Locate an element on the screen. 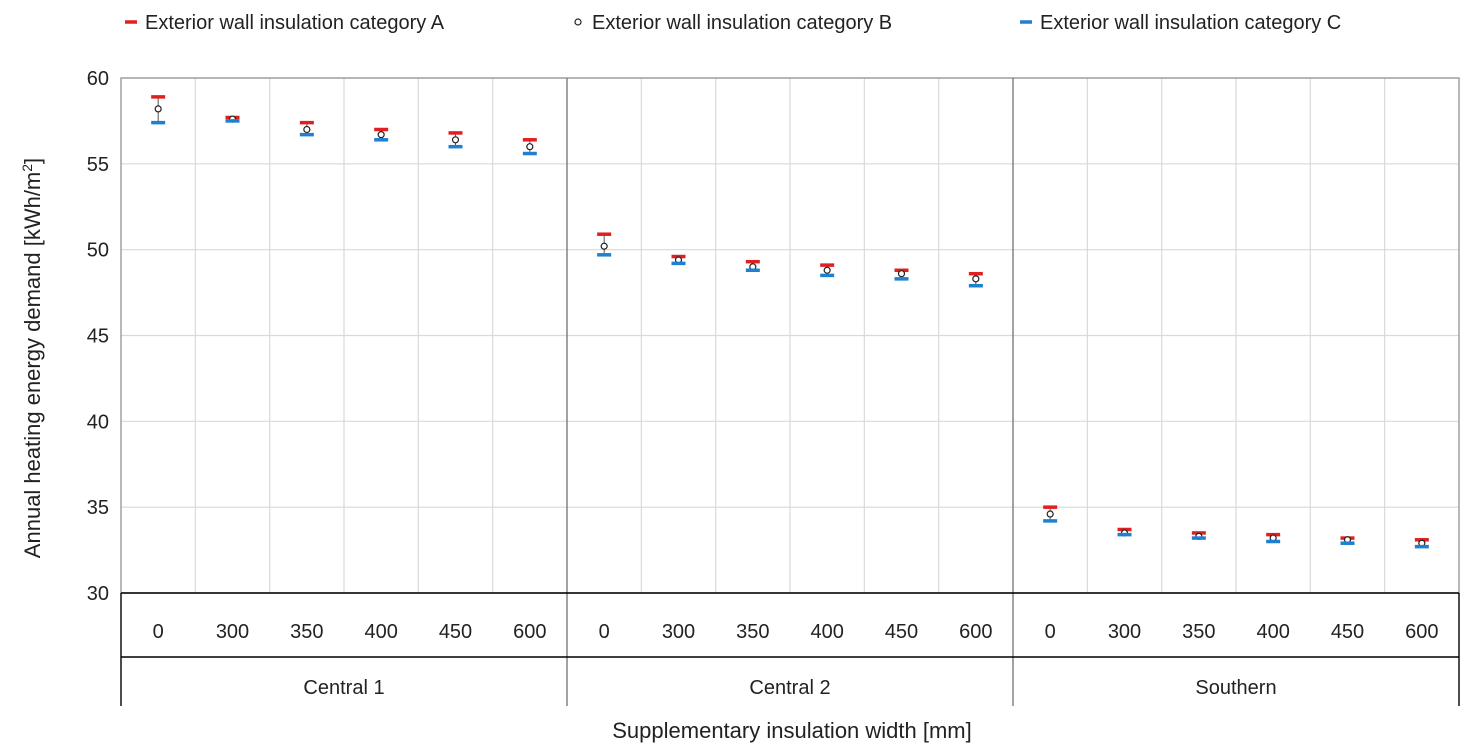 The image size is (1479, 752). y-tick-label: 50 is located at coordinates (98, 251).